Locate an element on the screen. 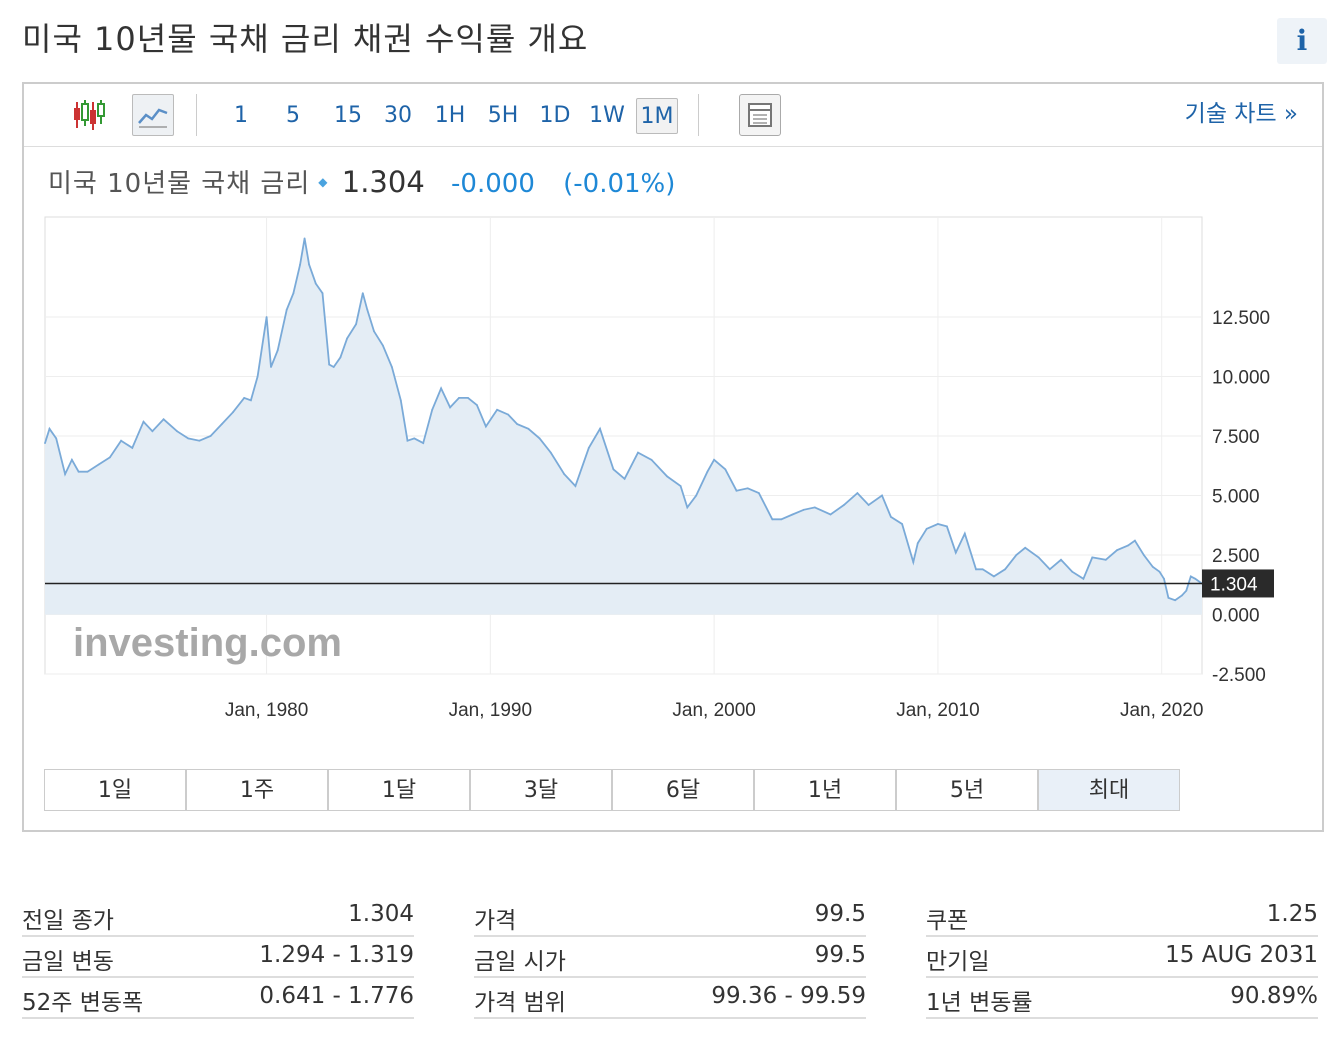  timeframe-1d: 1D is located at coordinates (555, 115).